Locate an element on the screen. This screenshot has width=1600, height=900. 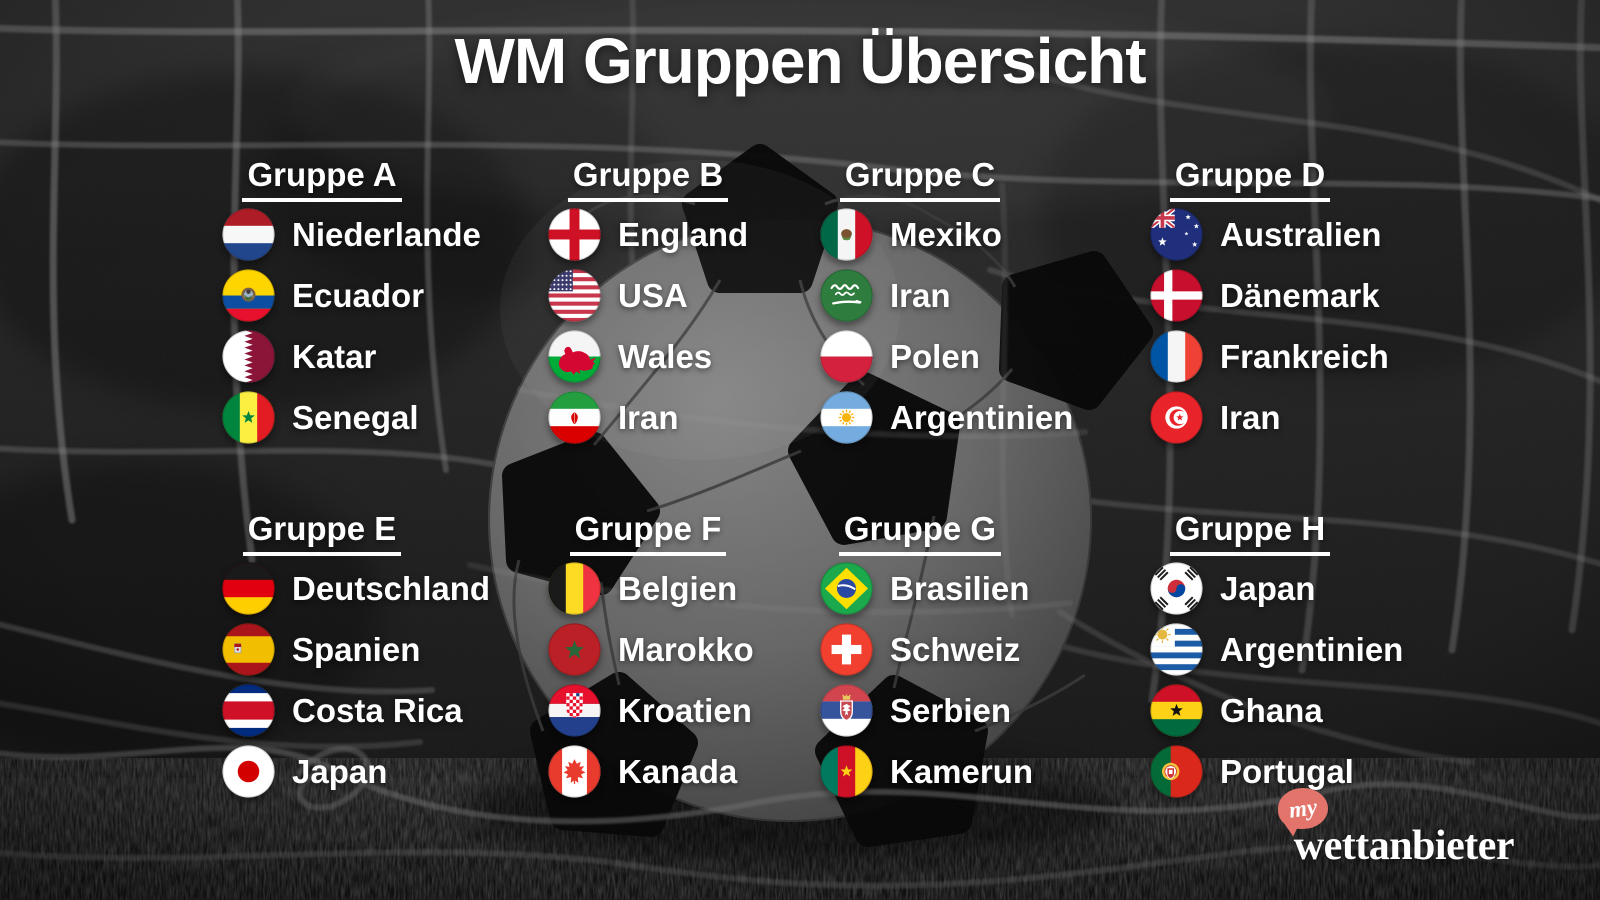
team-row: Deutschland is located at coordinates (392, 588).